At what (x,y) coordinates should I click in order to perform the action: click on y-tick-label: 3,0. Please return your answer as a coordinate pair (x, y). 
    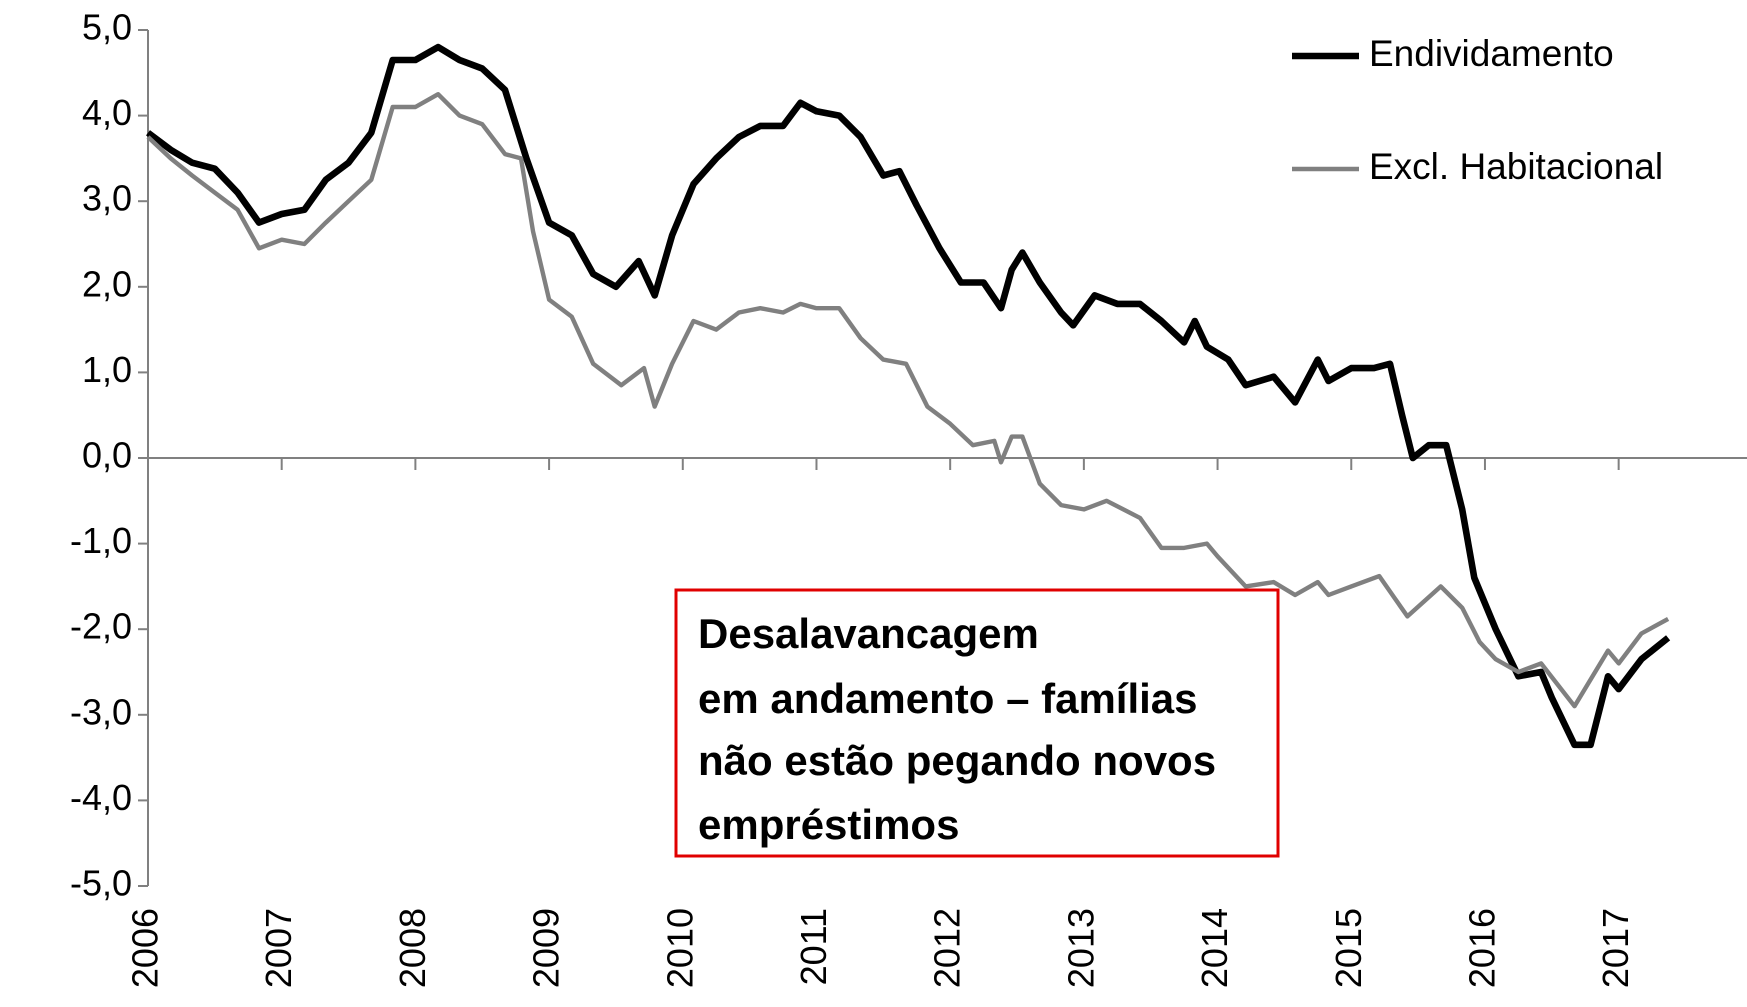
    Looking at the image, I should click on (107, 198).